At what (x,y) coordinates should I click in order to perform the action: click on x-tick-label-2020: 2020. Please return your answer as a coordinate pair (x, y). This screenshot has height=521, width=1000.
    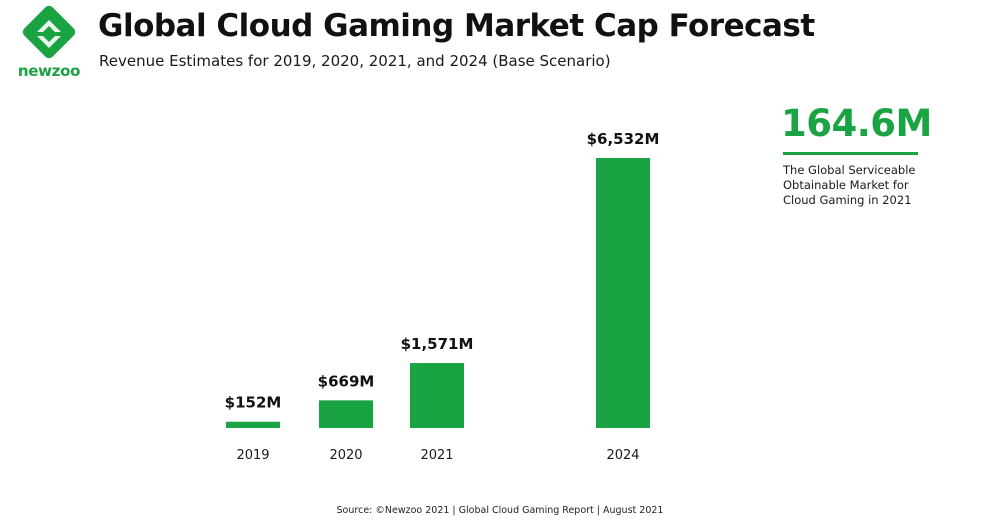
    Looking at the image, I should click on (345, 455).